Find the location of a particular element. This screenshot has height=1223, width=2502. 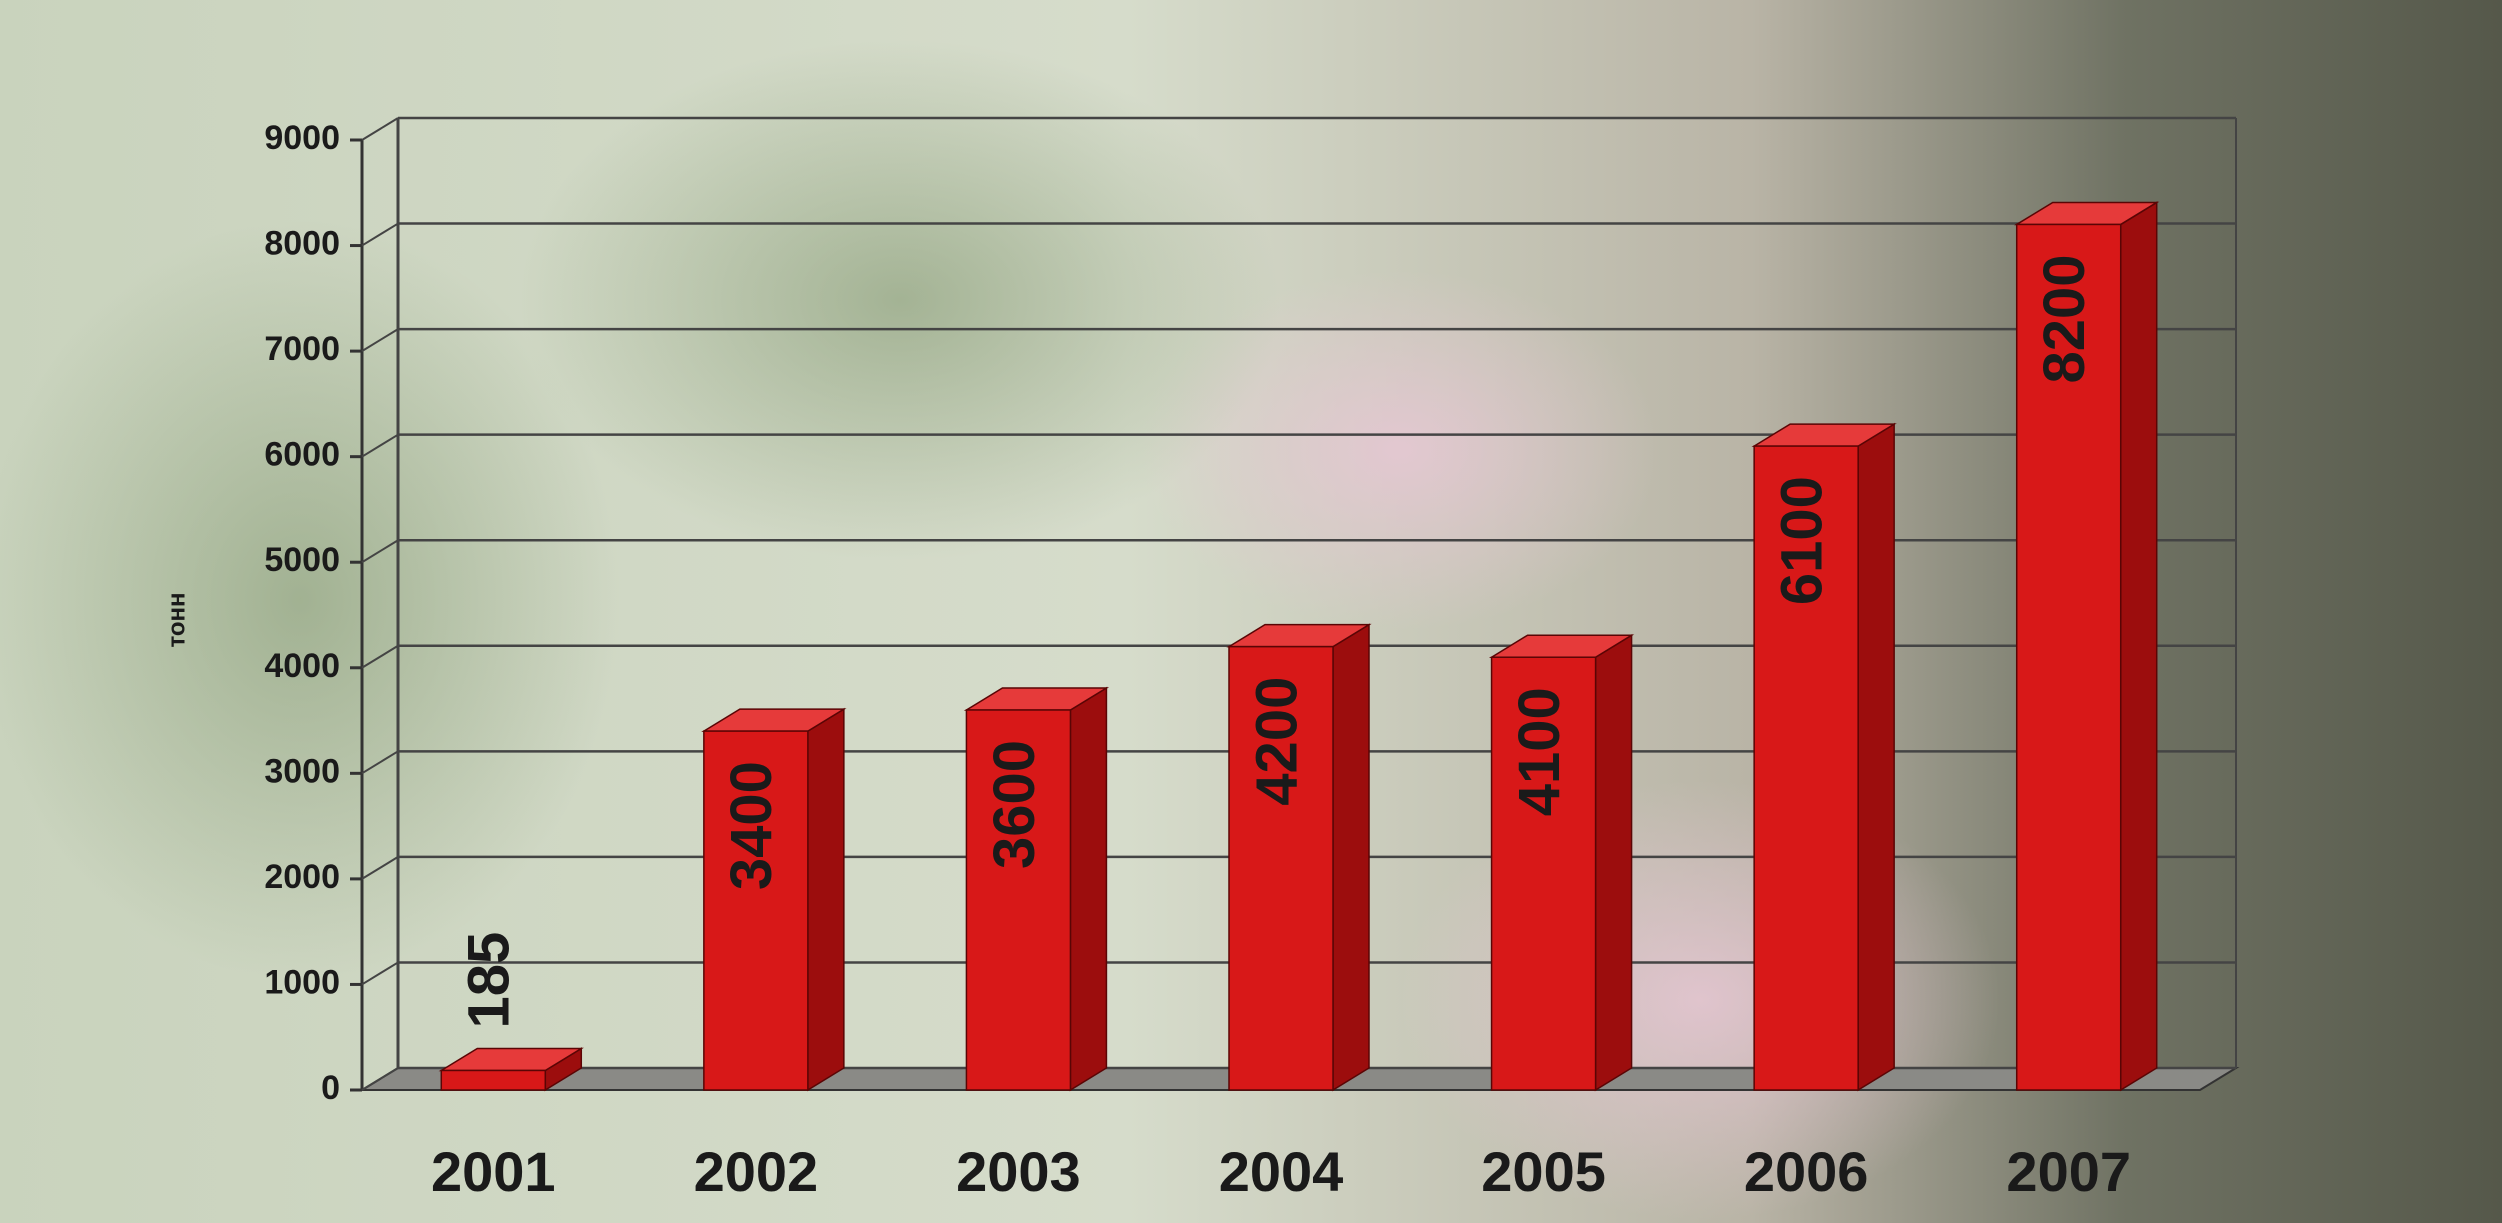

x-tick-label: 2007 is located at coordinates (2068, 1171).